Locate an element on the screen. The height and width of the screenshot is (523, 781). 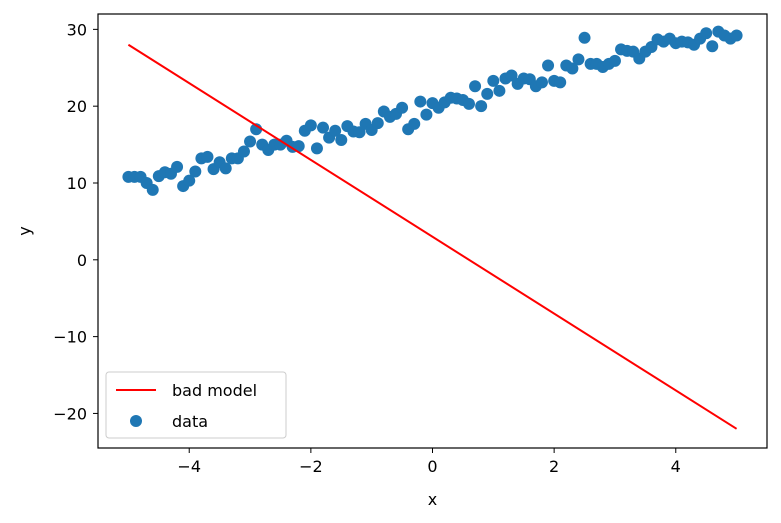
x-tick-label: 4 is located at coordinates (676, 466).